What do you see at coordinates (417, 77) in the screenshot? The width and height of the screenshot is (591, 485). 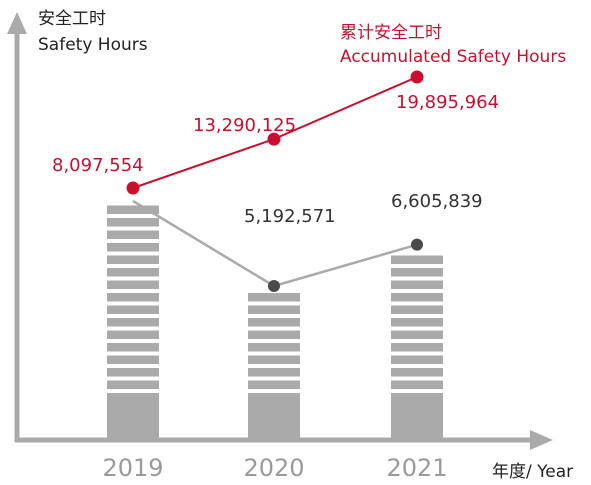 I see `acc-point-2021` at bounding box center [417, 77].